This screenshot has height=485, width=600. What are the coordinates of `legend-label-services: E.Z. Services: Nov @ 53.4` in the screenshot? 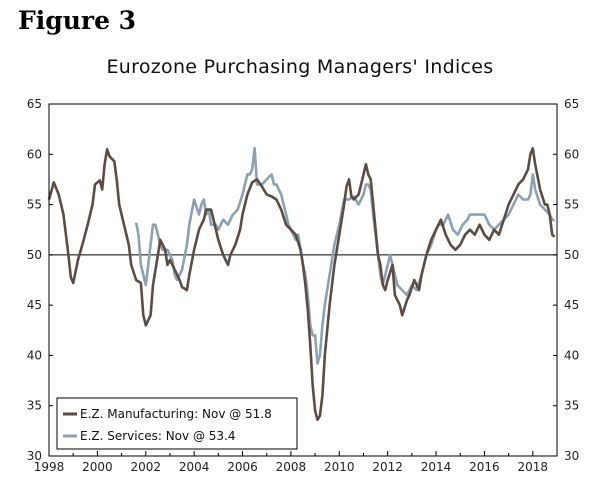 It's located at (157, 436).